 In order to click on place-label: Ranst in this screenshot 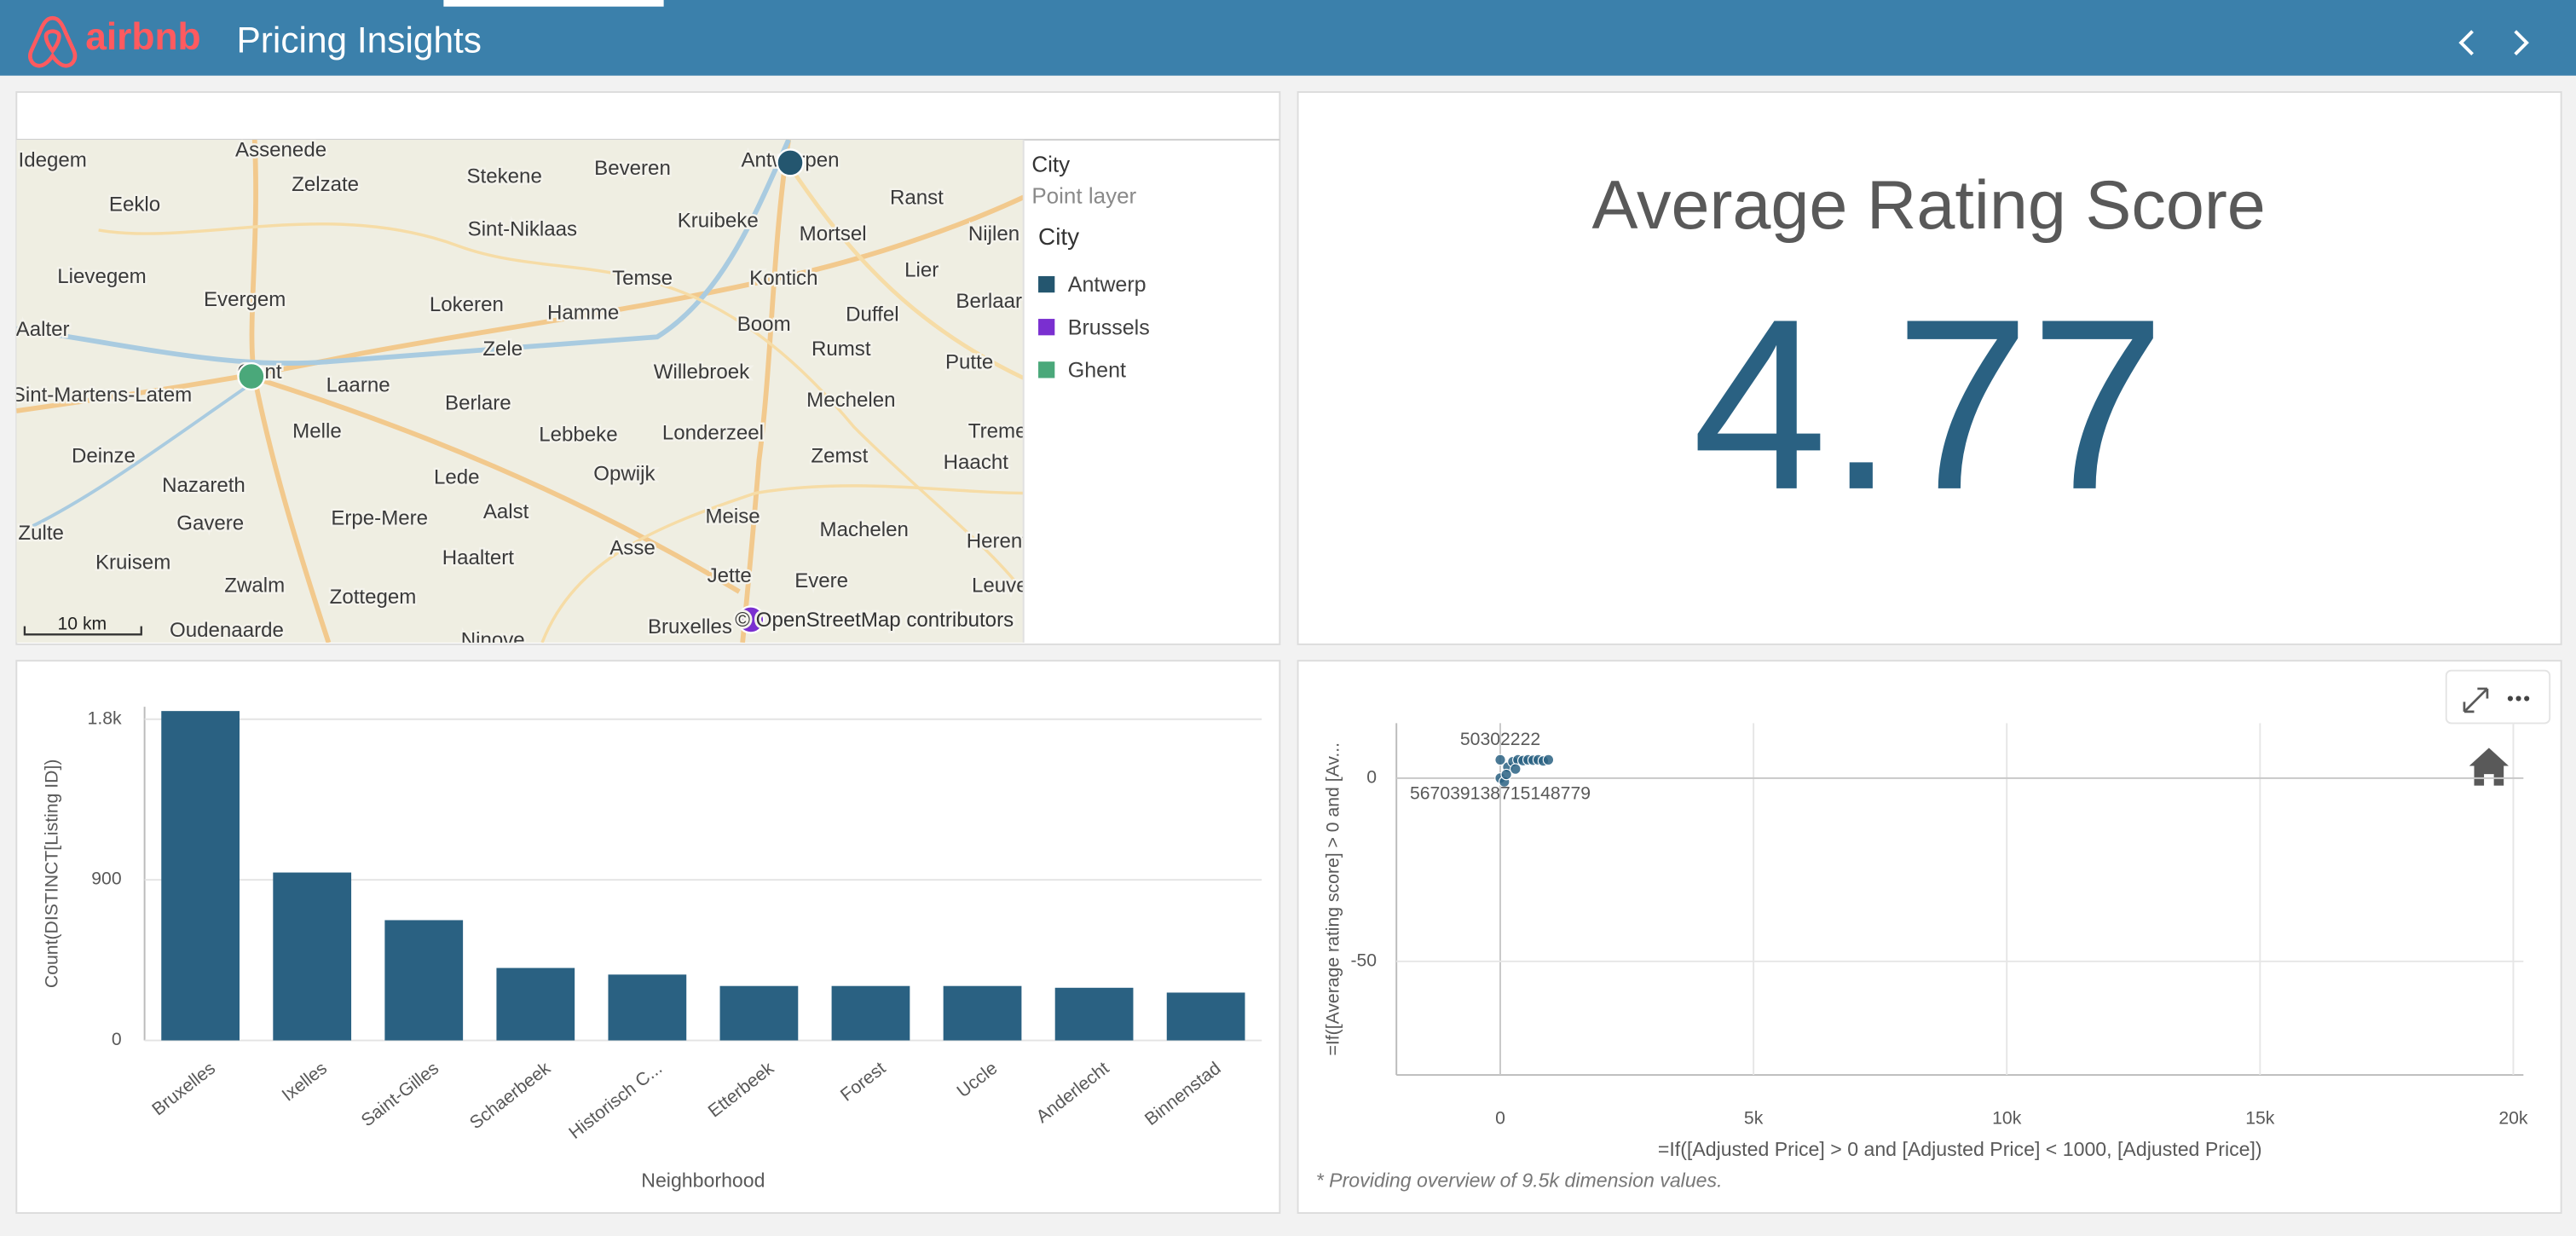, I will do `click(917, 198)`.